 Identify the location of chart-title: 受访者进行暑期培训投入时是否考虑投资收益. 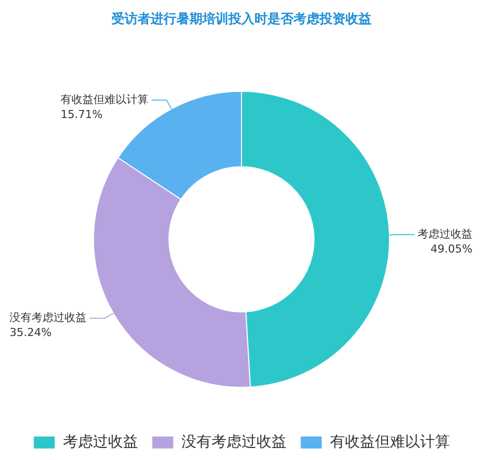
(241, 19).